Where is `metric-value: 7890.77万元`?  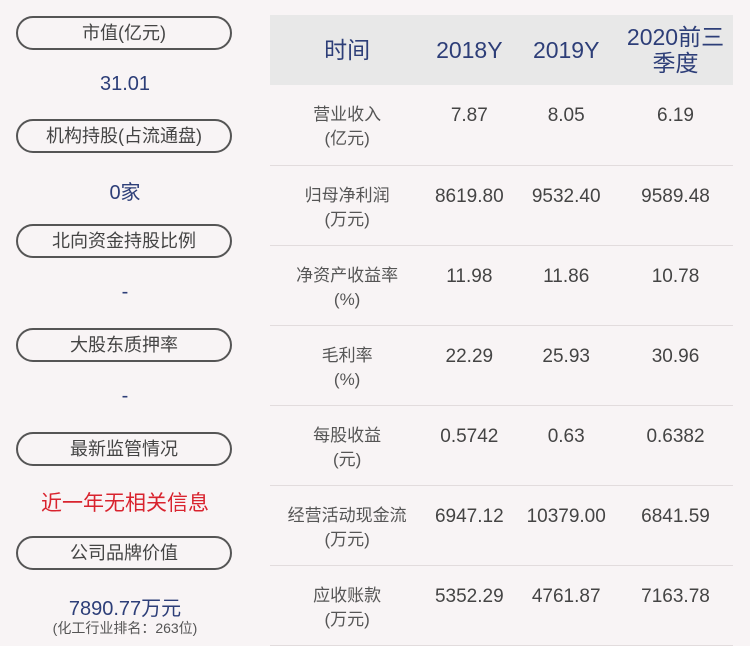
metric-value: 7890.77万元 is located at coordinates (125, 609).